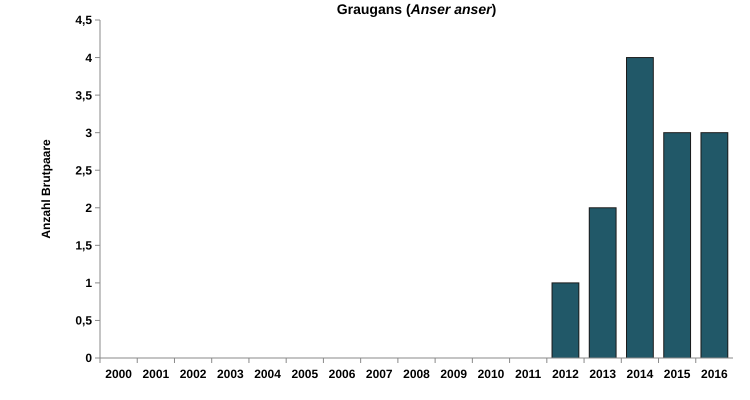 The image size is (750, 400). Describe the element at coordinates (714, 374) in the screenshot. I see `x-tick-label: 2016` at that location.